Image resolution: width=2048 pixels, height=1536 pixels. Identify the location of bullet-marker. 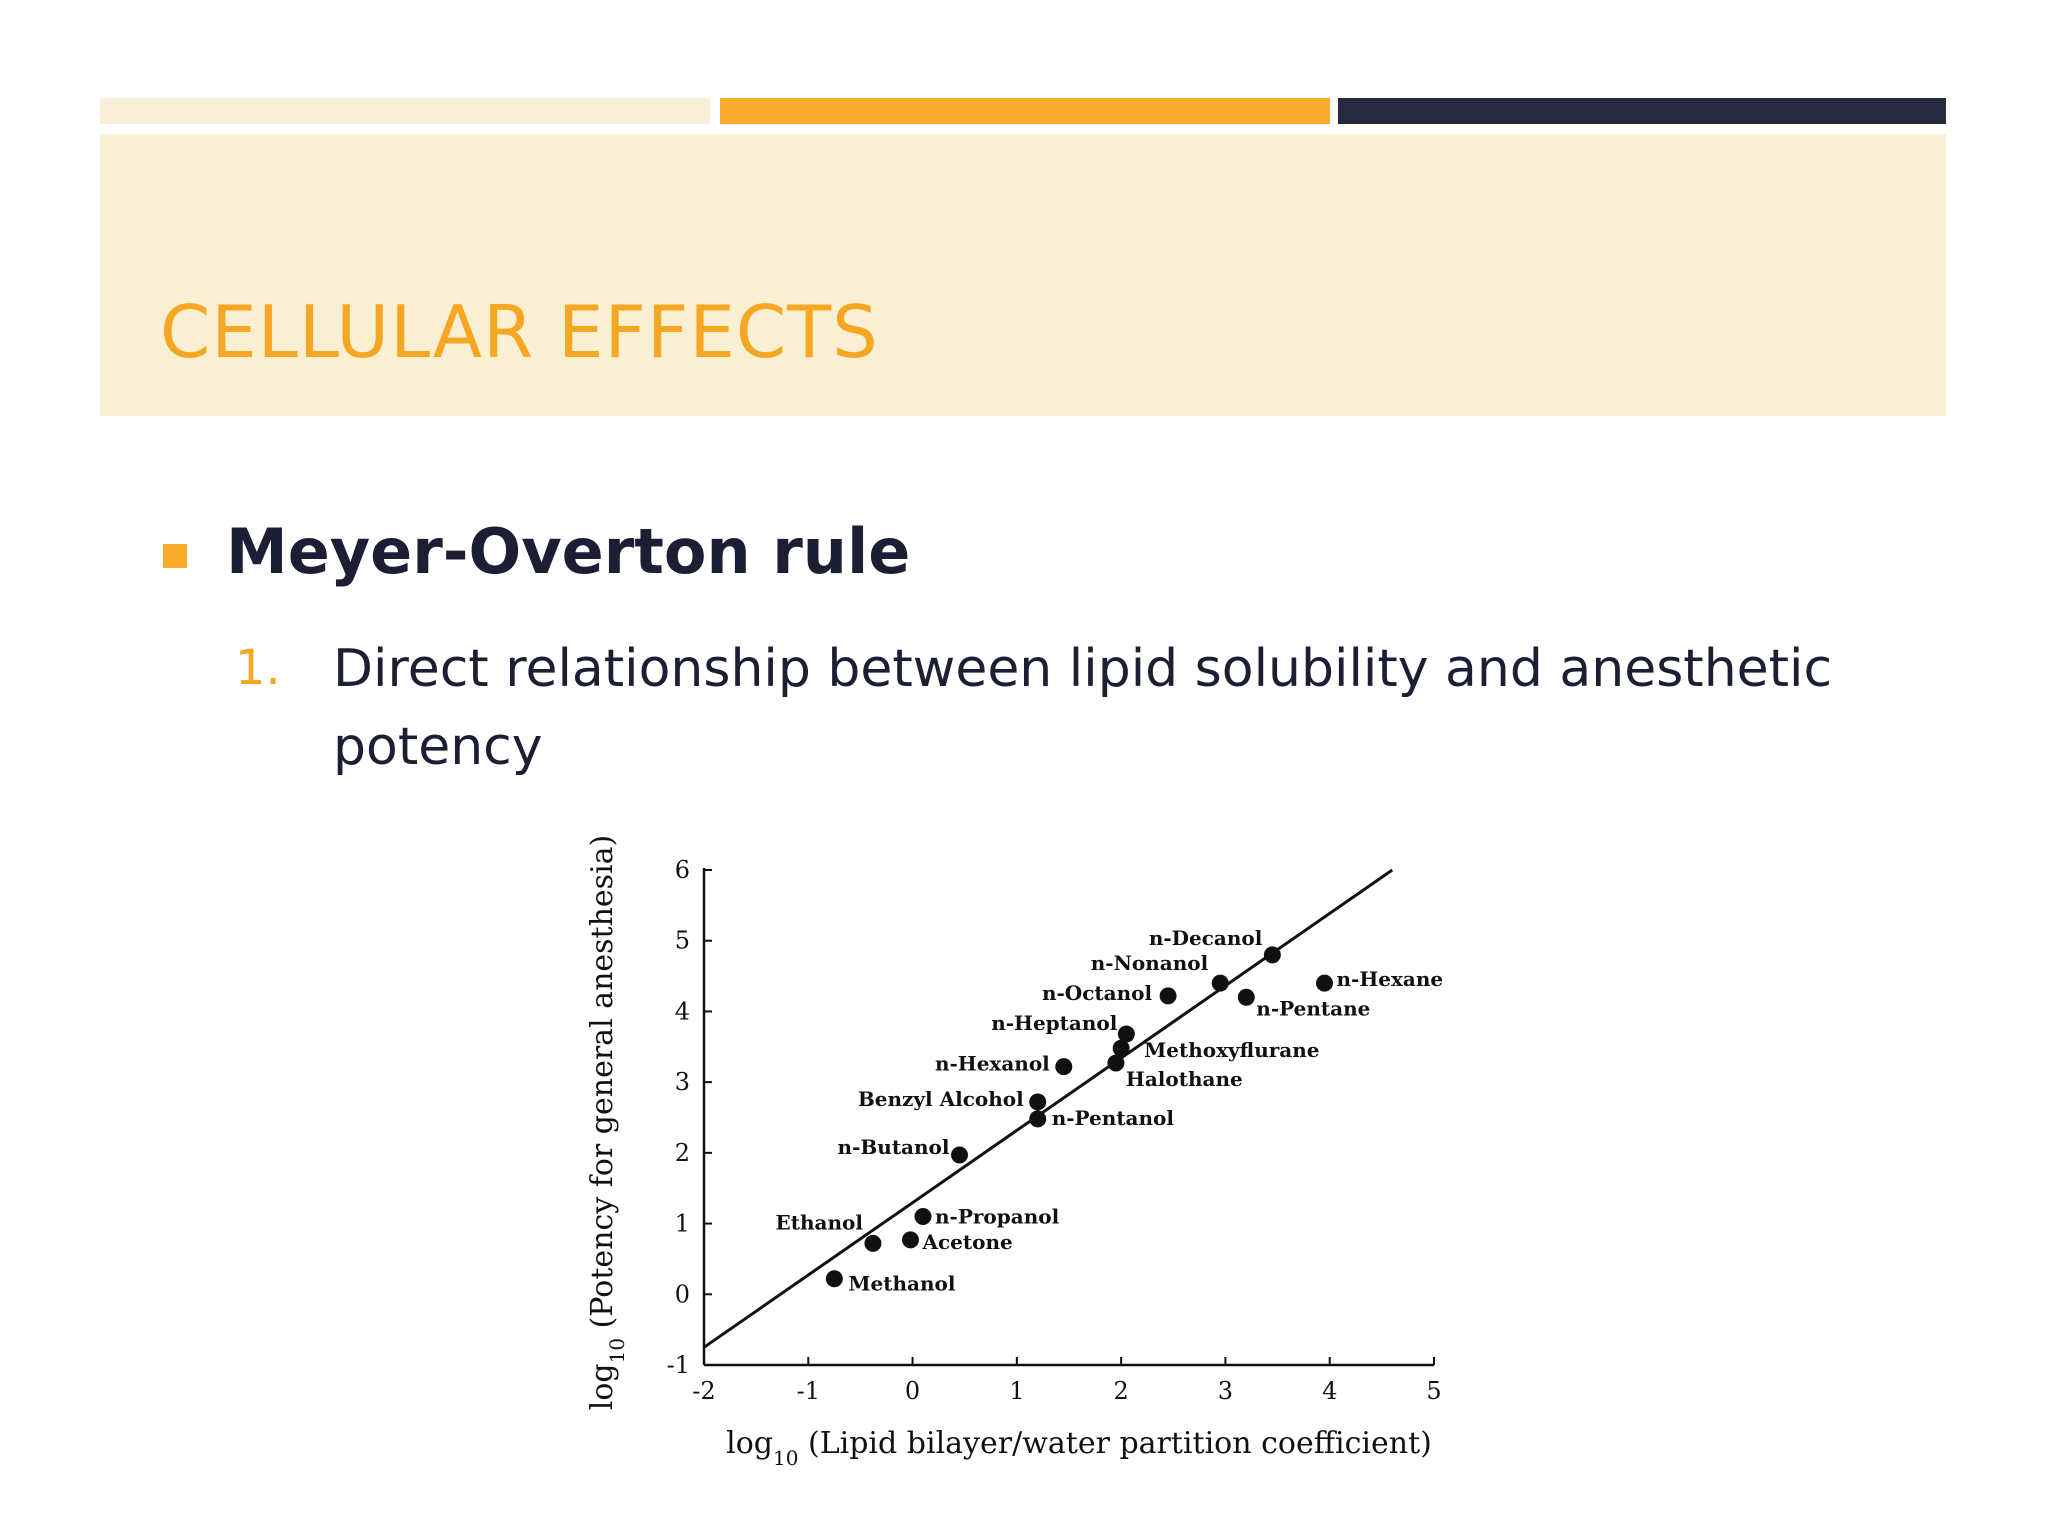
(175, 556).